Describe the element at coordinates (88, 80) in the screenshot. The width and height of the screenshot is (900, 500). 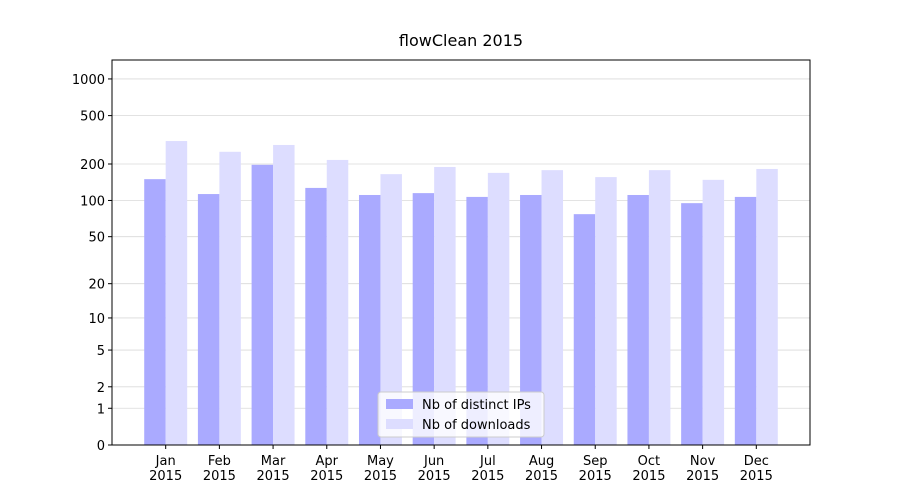
I see `y-tick-label: 1000` at that location.